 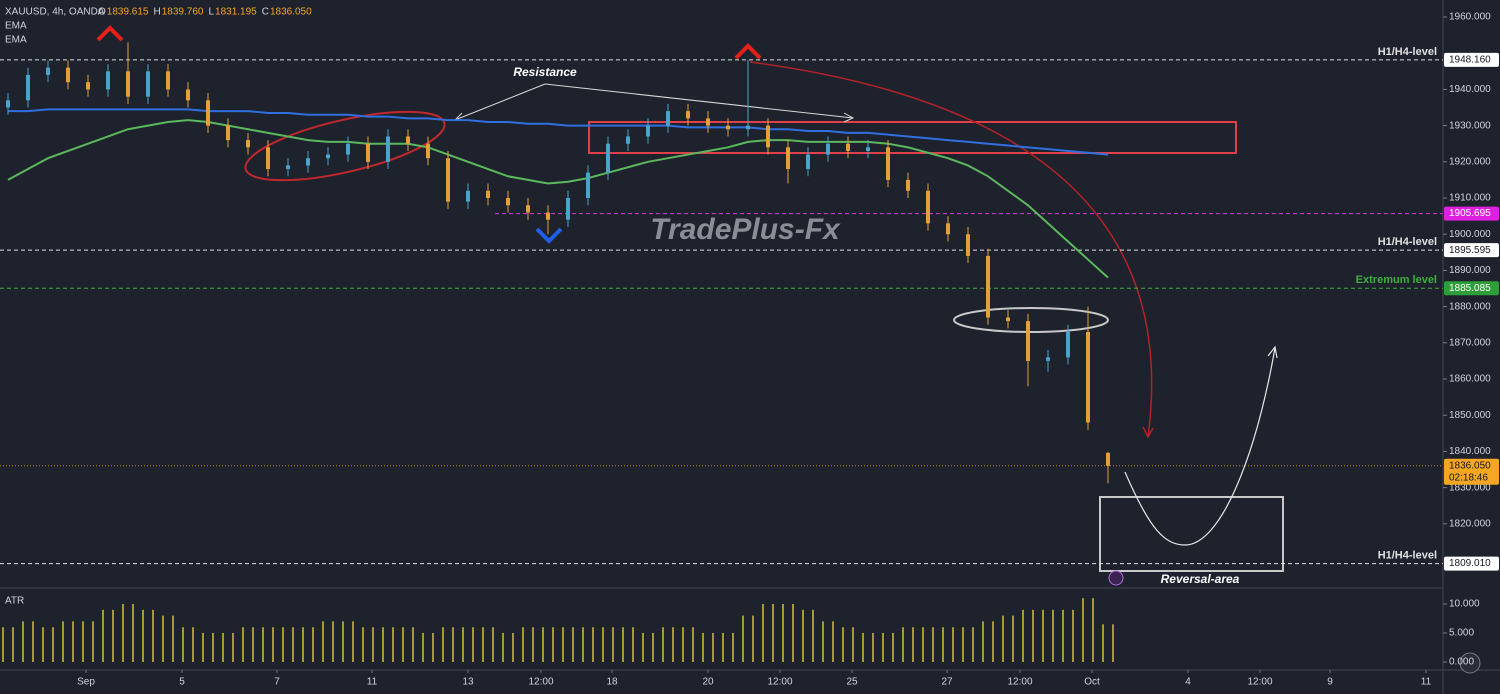 What do you see at coordinates (1470, 198) in the screenshot?
I see `y-tick-label: 1910.000` at bounding box center [1470, 198].